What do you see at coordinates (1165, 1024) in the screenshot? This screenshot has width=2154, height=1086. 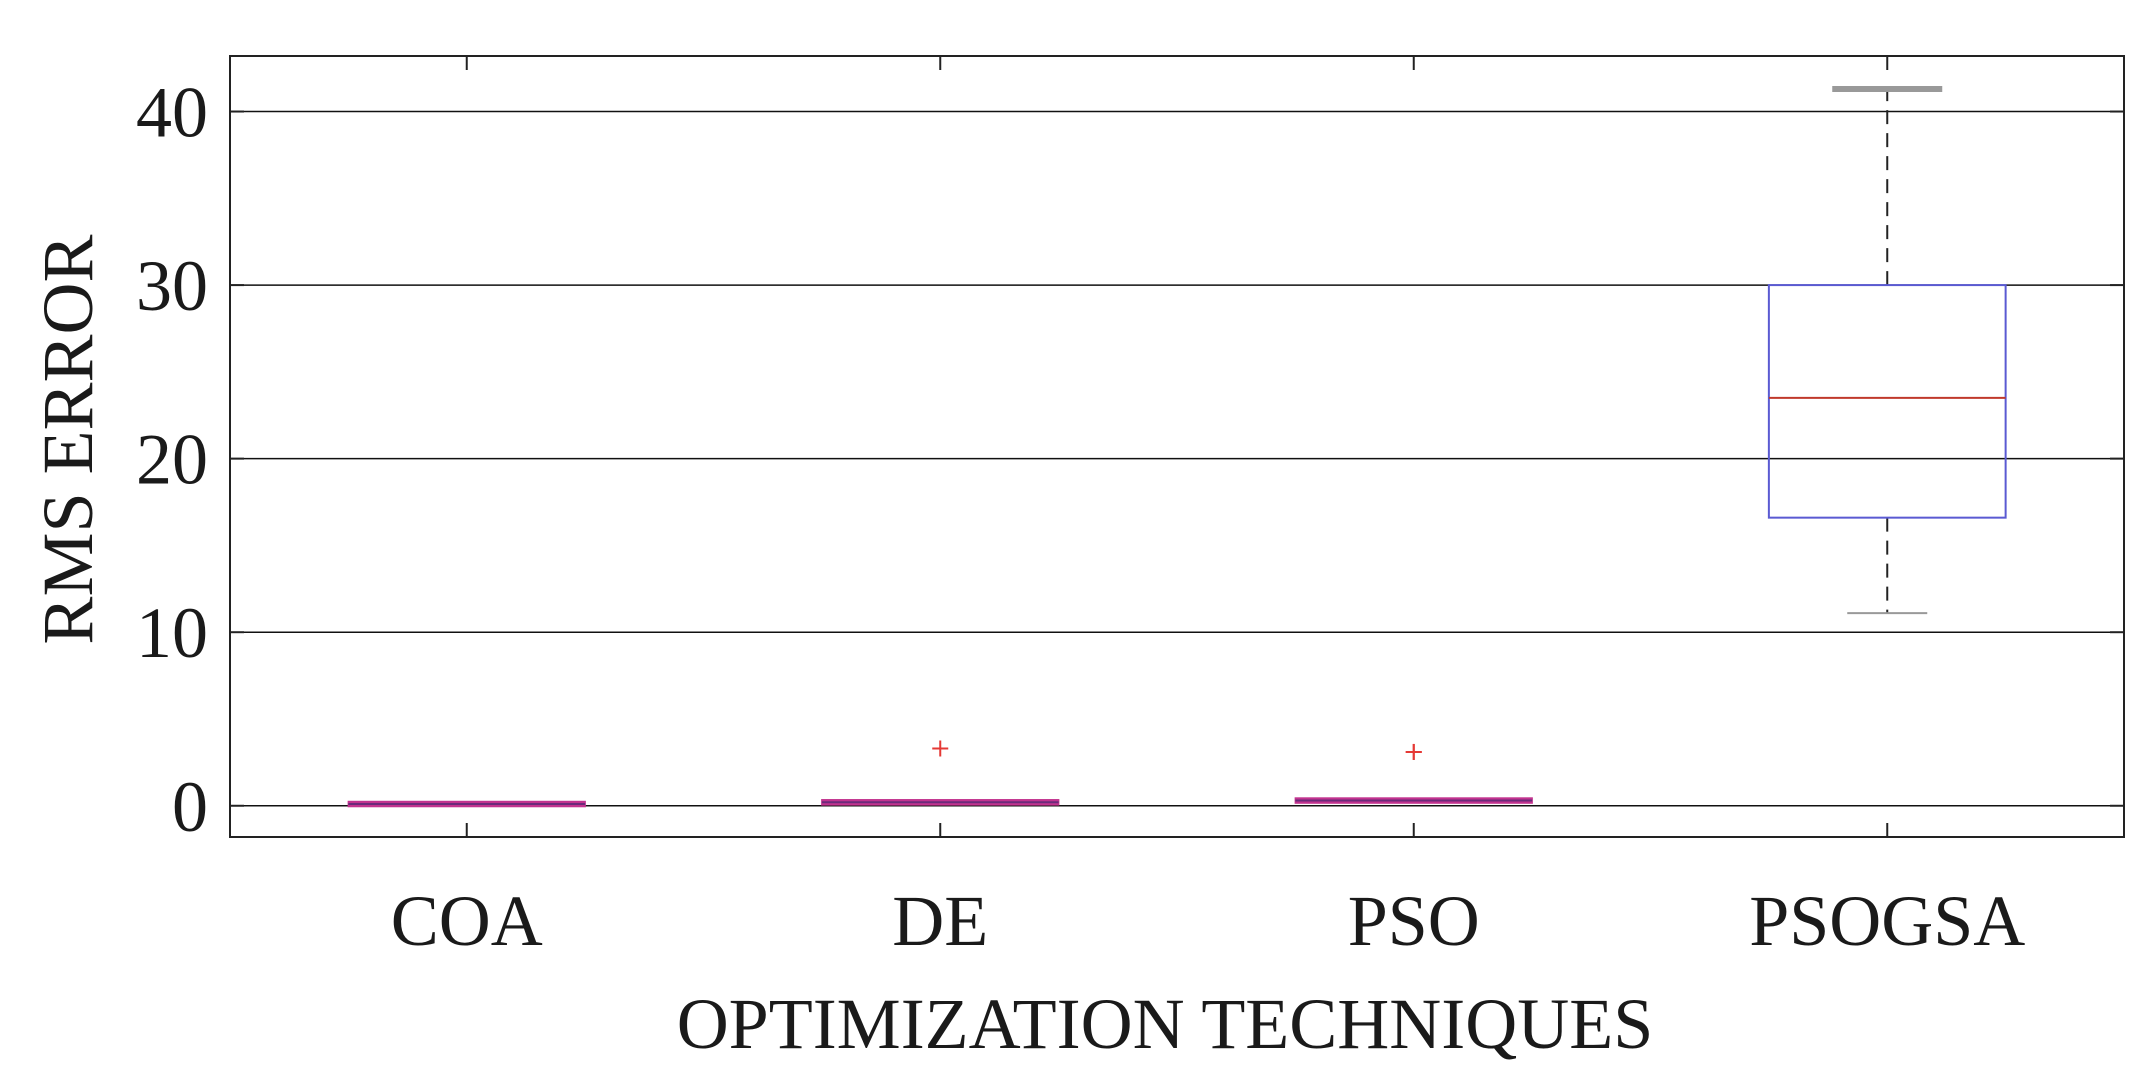 I see `x-axis-title: OPTIMIZATION TECHNIQUES` at bounding box center [1165, 1024].